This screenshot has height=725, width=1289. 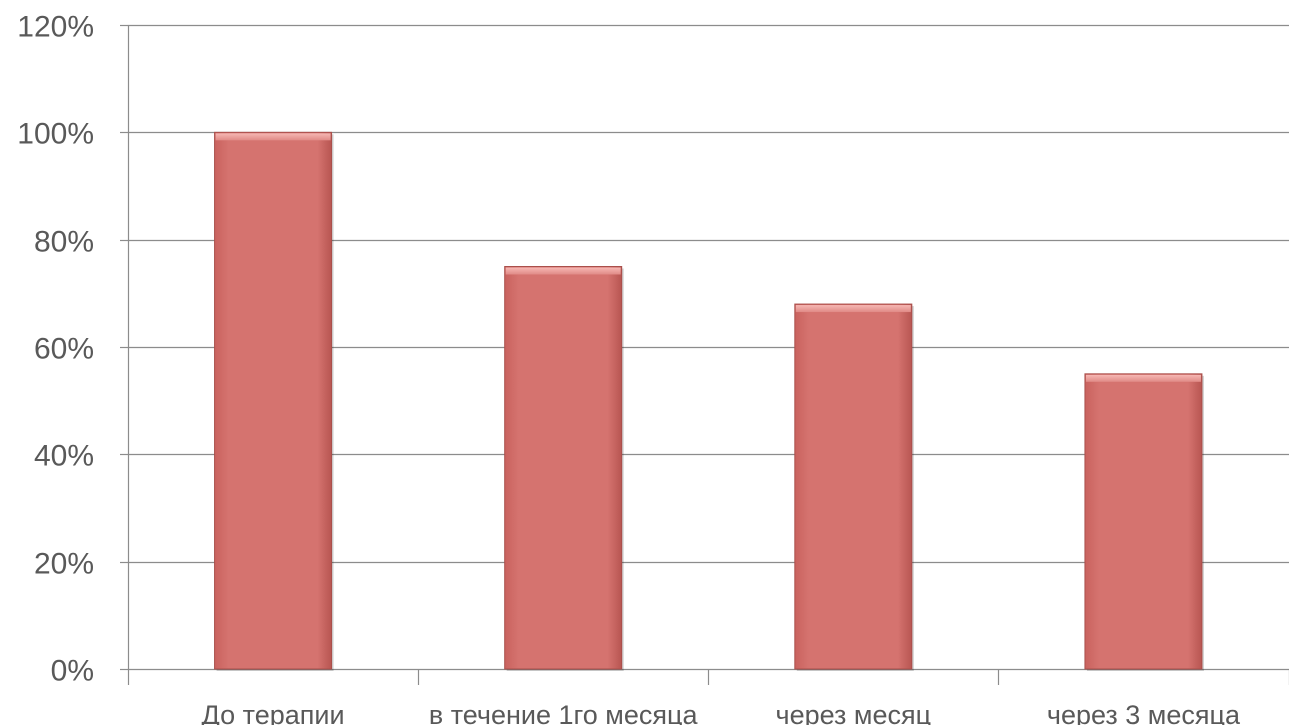 What do you see at coordinates (72, 671) in the screenshot?
I see `y-tick-label: 0%` at bounding box center [72, 671].